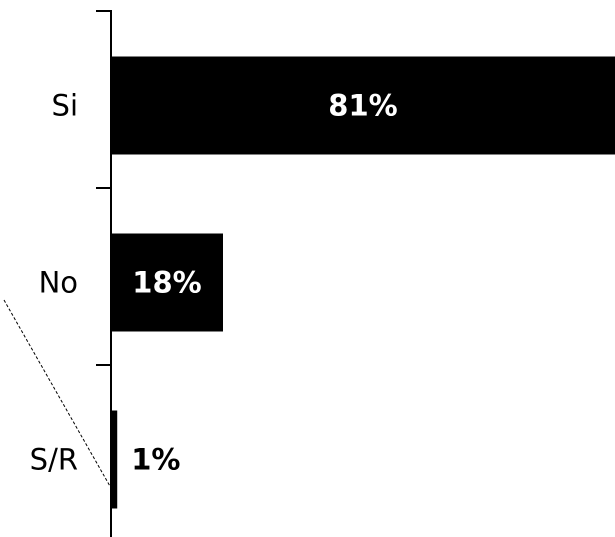 The image size is (615, 537). I want to click on category-label: No, so click(58, 283).